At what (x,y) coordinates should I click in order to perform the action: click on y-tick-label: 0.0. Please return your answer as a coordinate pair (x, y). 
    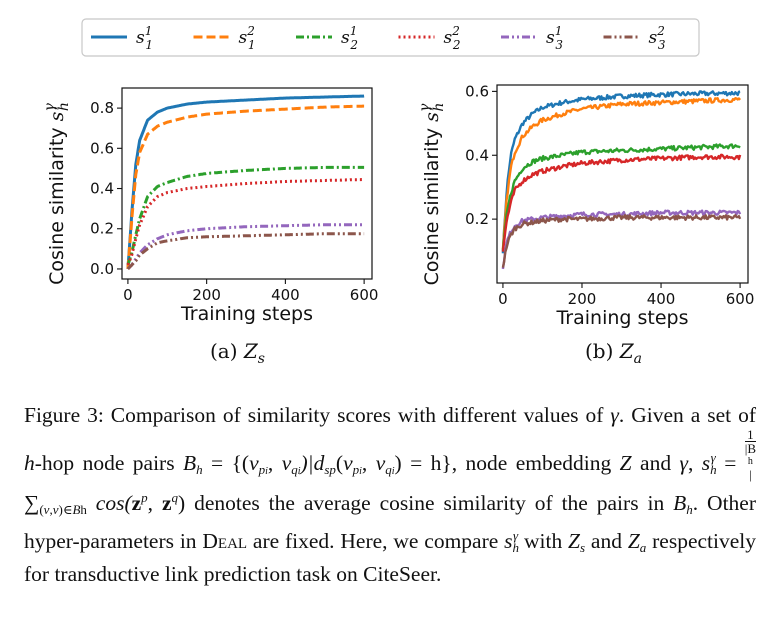
    Looking at the image, I should click on (102, 269).